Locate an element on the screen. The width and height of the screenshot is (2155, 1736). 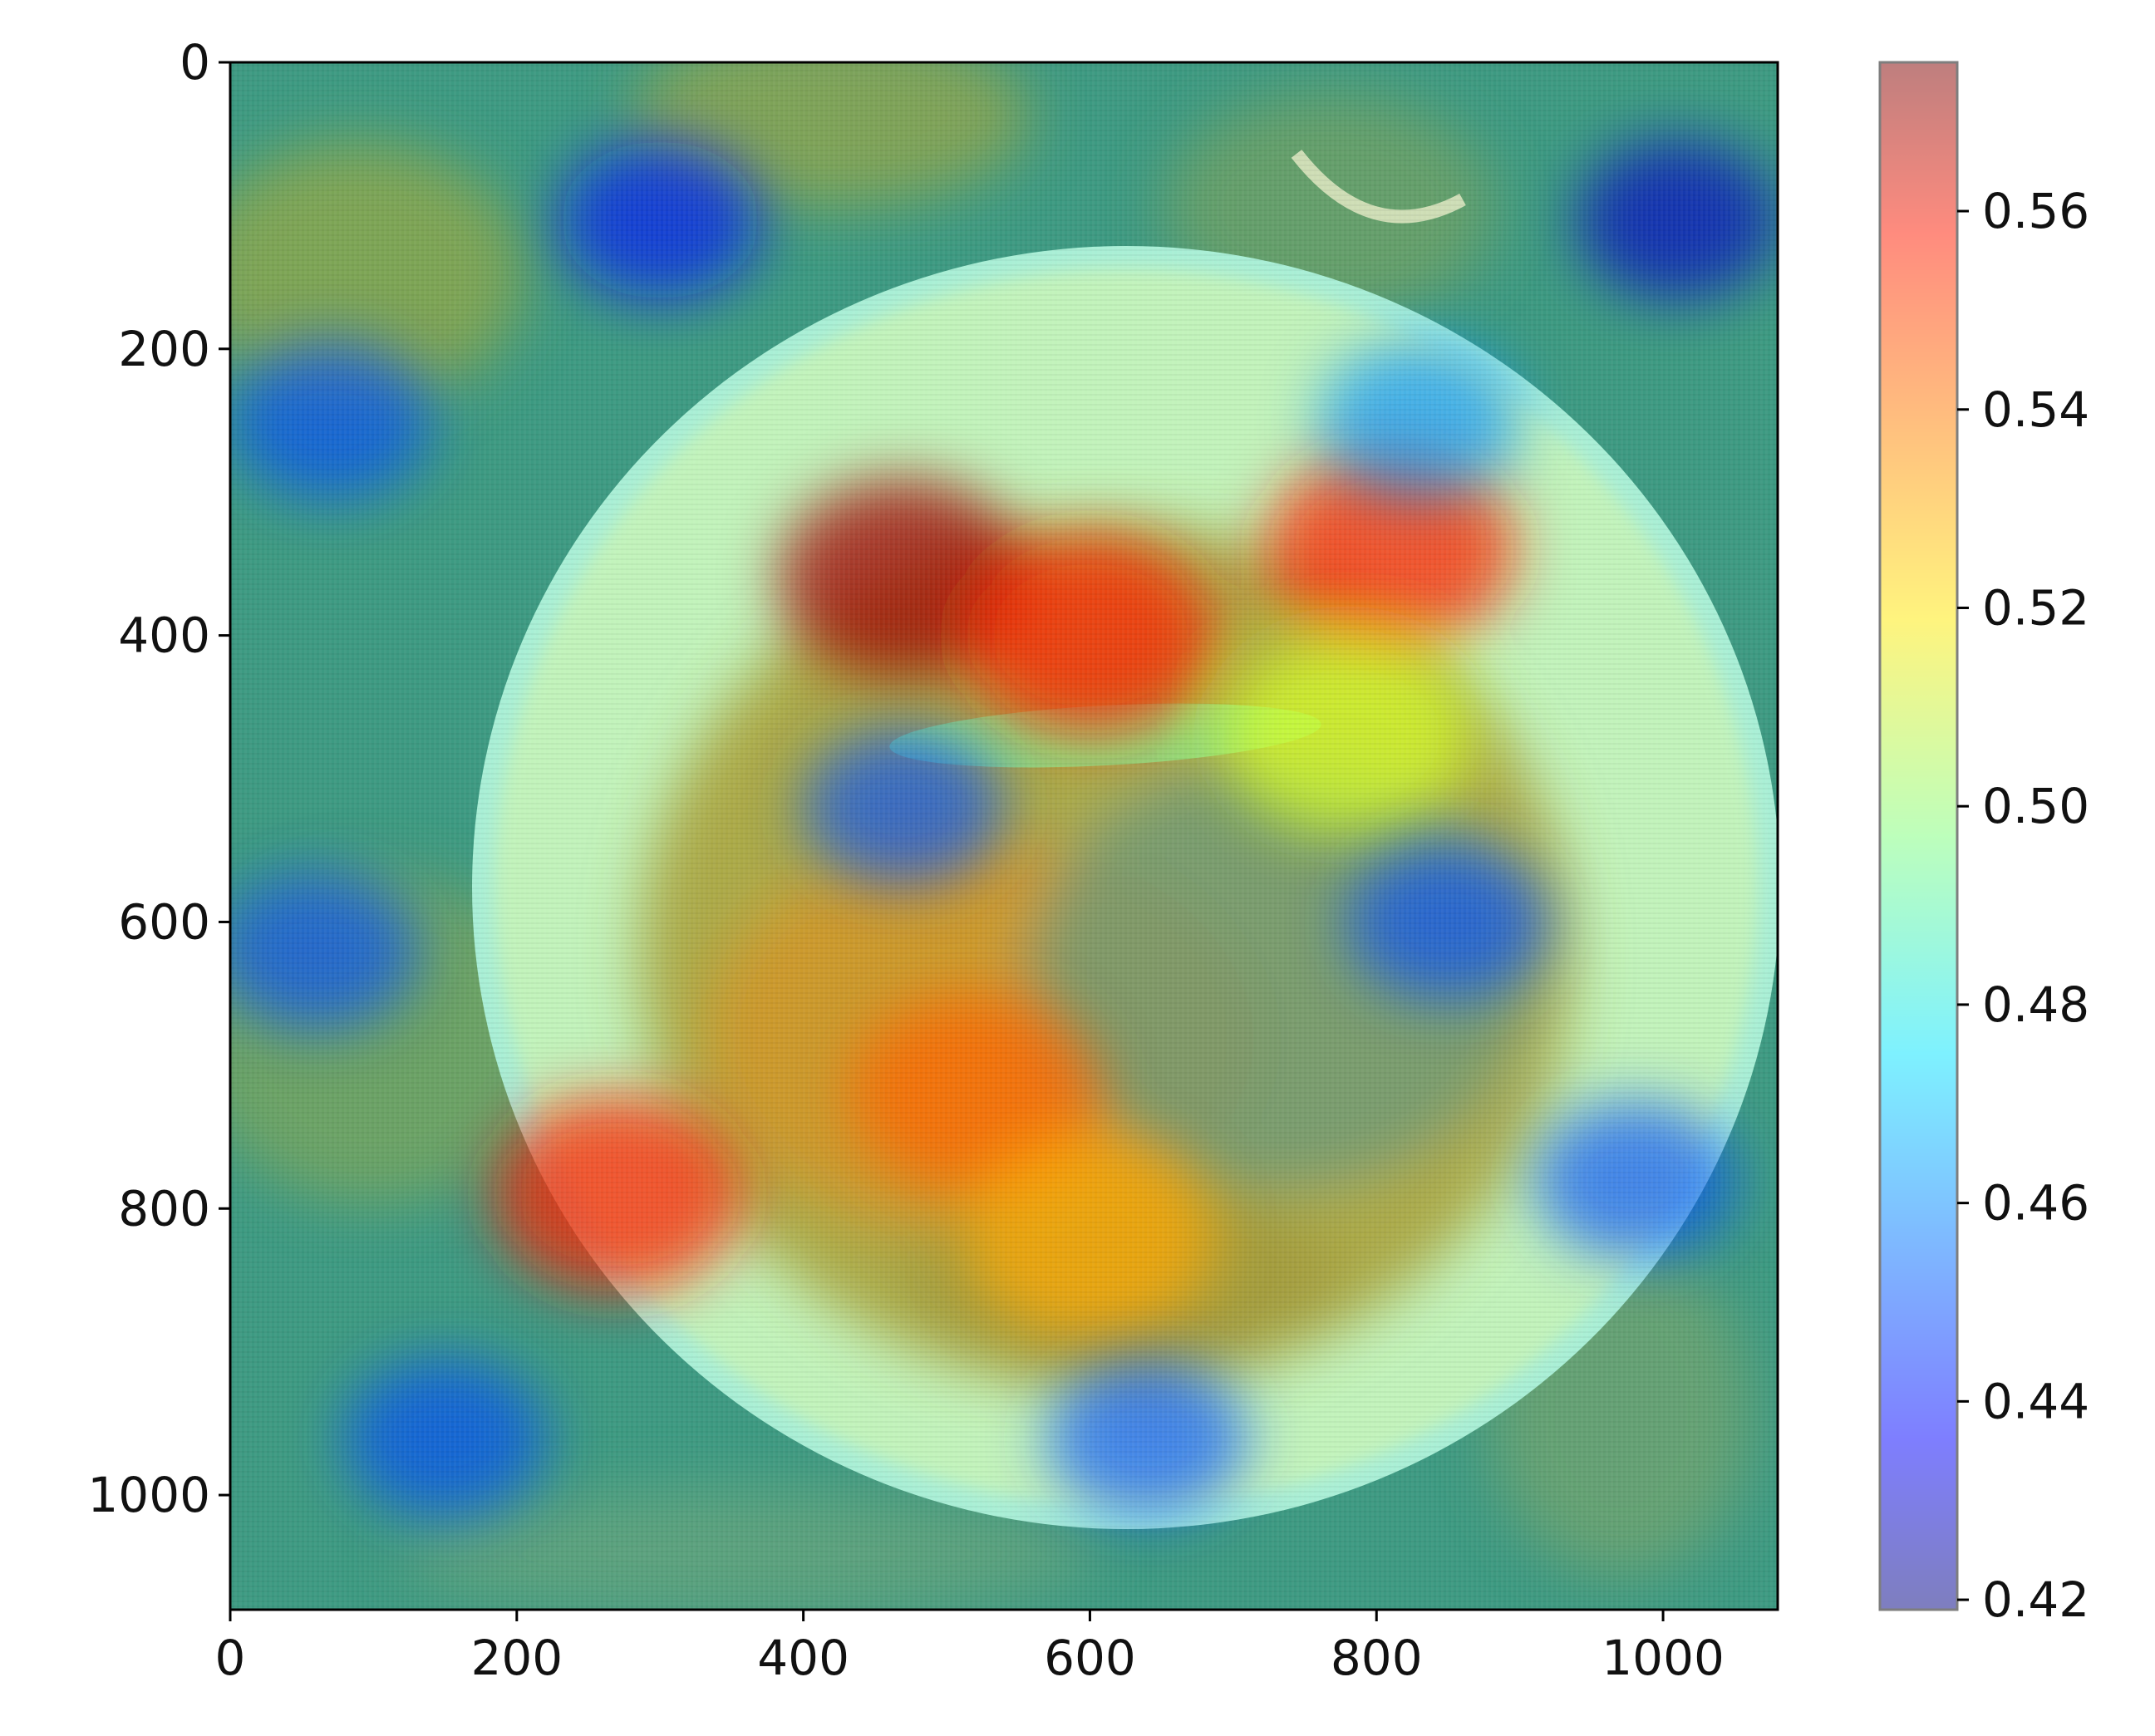
y-tick-label: 200 is located at coordinates (164, 349).